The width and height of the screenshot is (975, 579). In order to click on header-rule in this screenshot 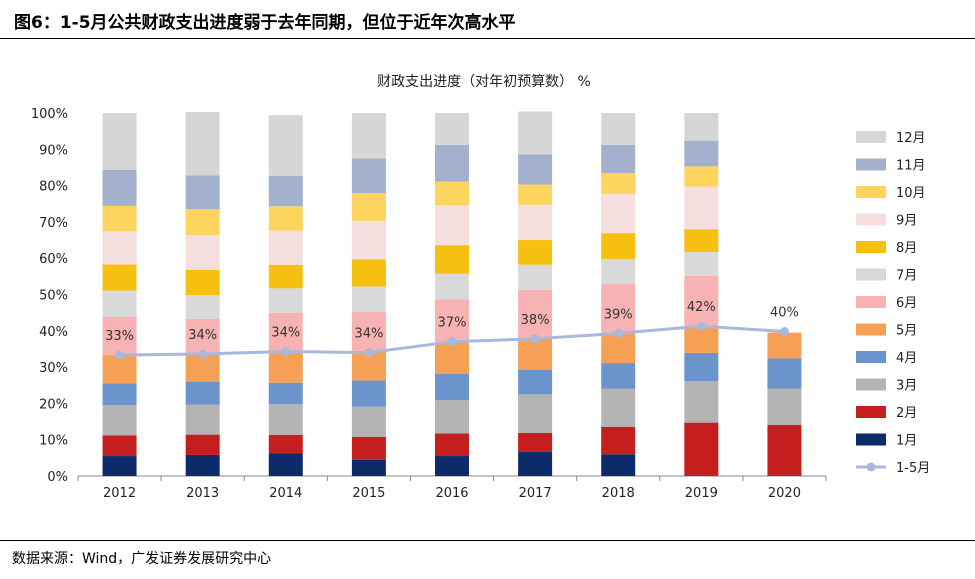, I will do `click(487, 38)`.